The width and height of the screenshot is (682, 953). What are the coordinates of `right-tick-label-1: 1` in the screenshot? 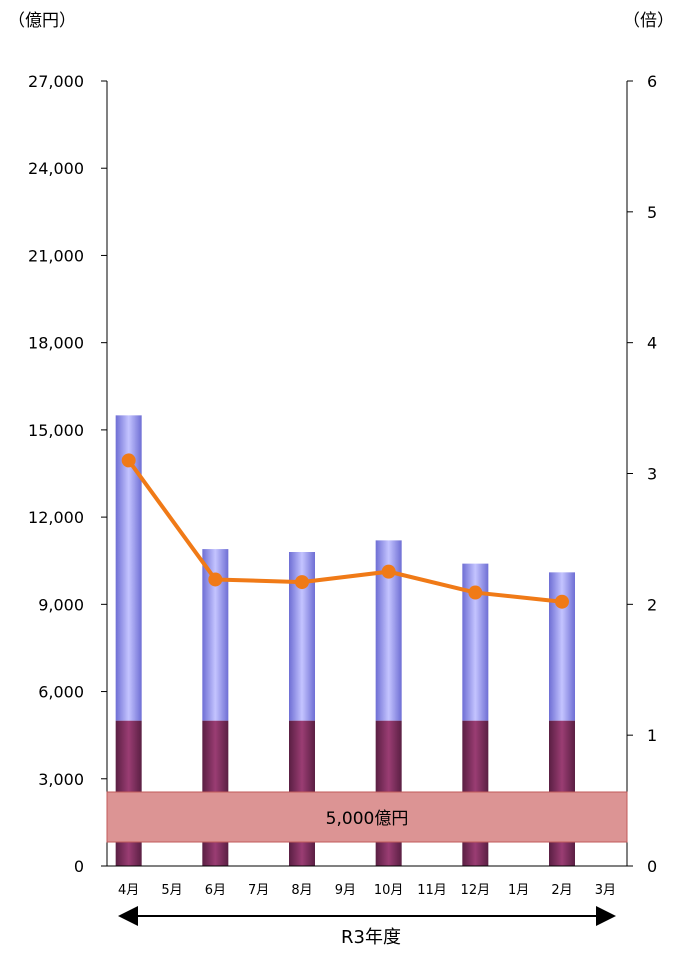 It's located at (652, 735).